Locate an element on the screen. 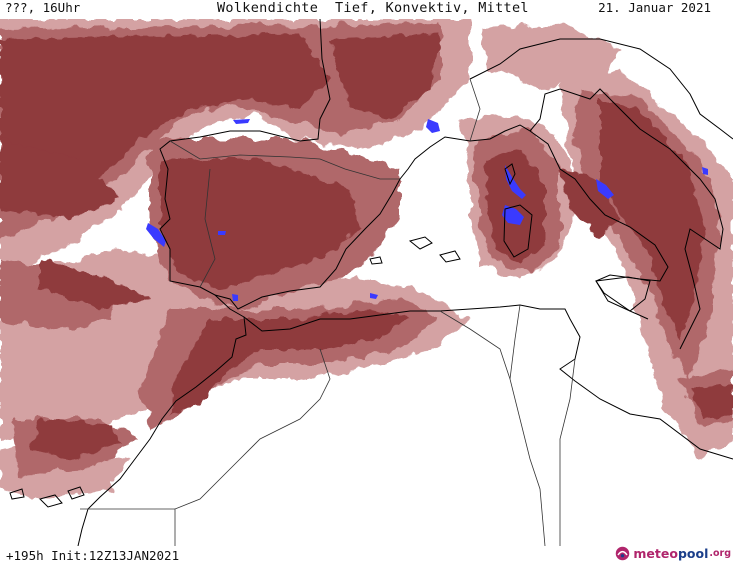  logo-text-pool: pool is located at coordinates (693, 553).